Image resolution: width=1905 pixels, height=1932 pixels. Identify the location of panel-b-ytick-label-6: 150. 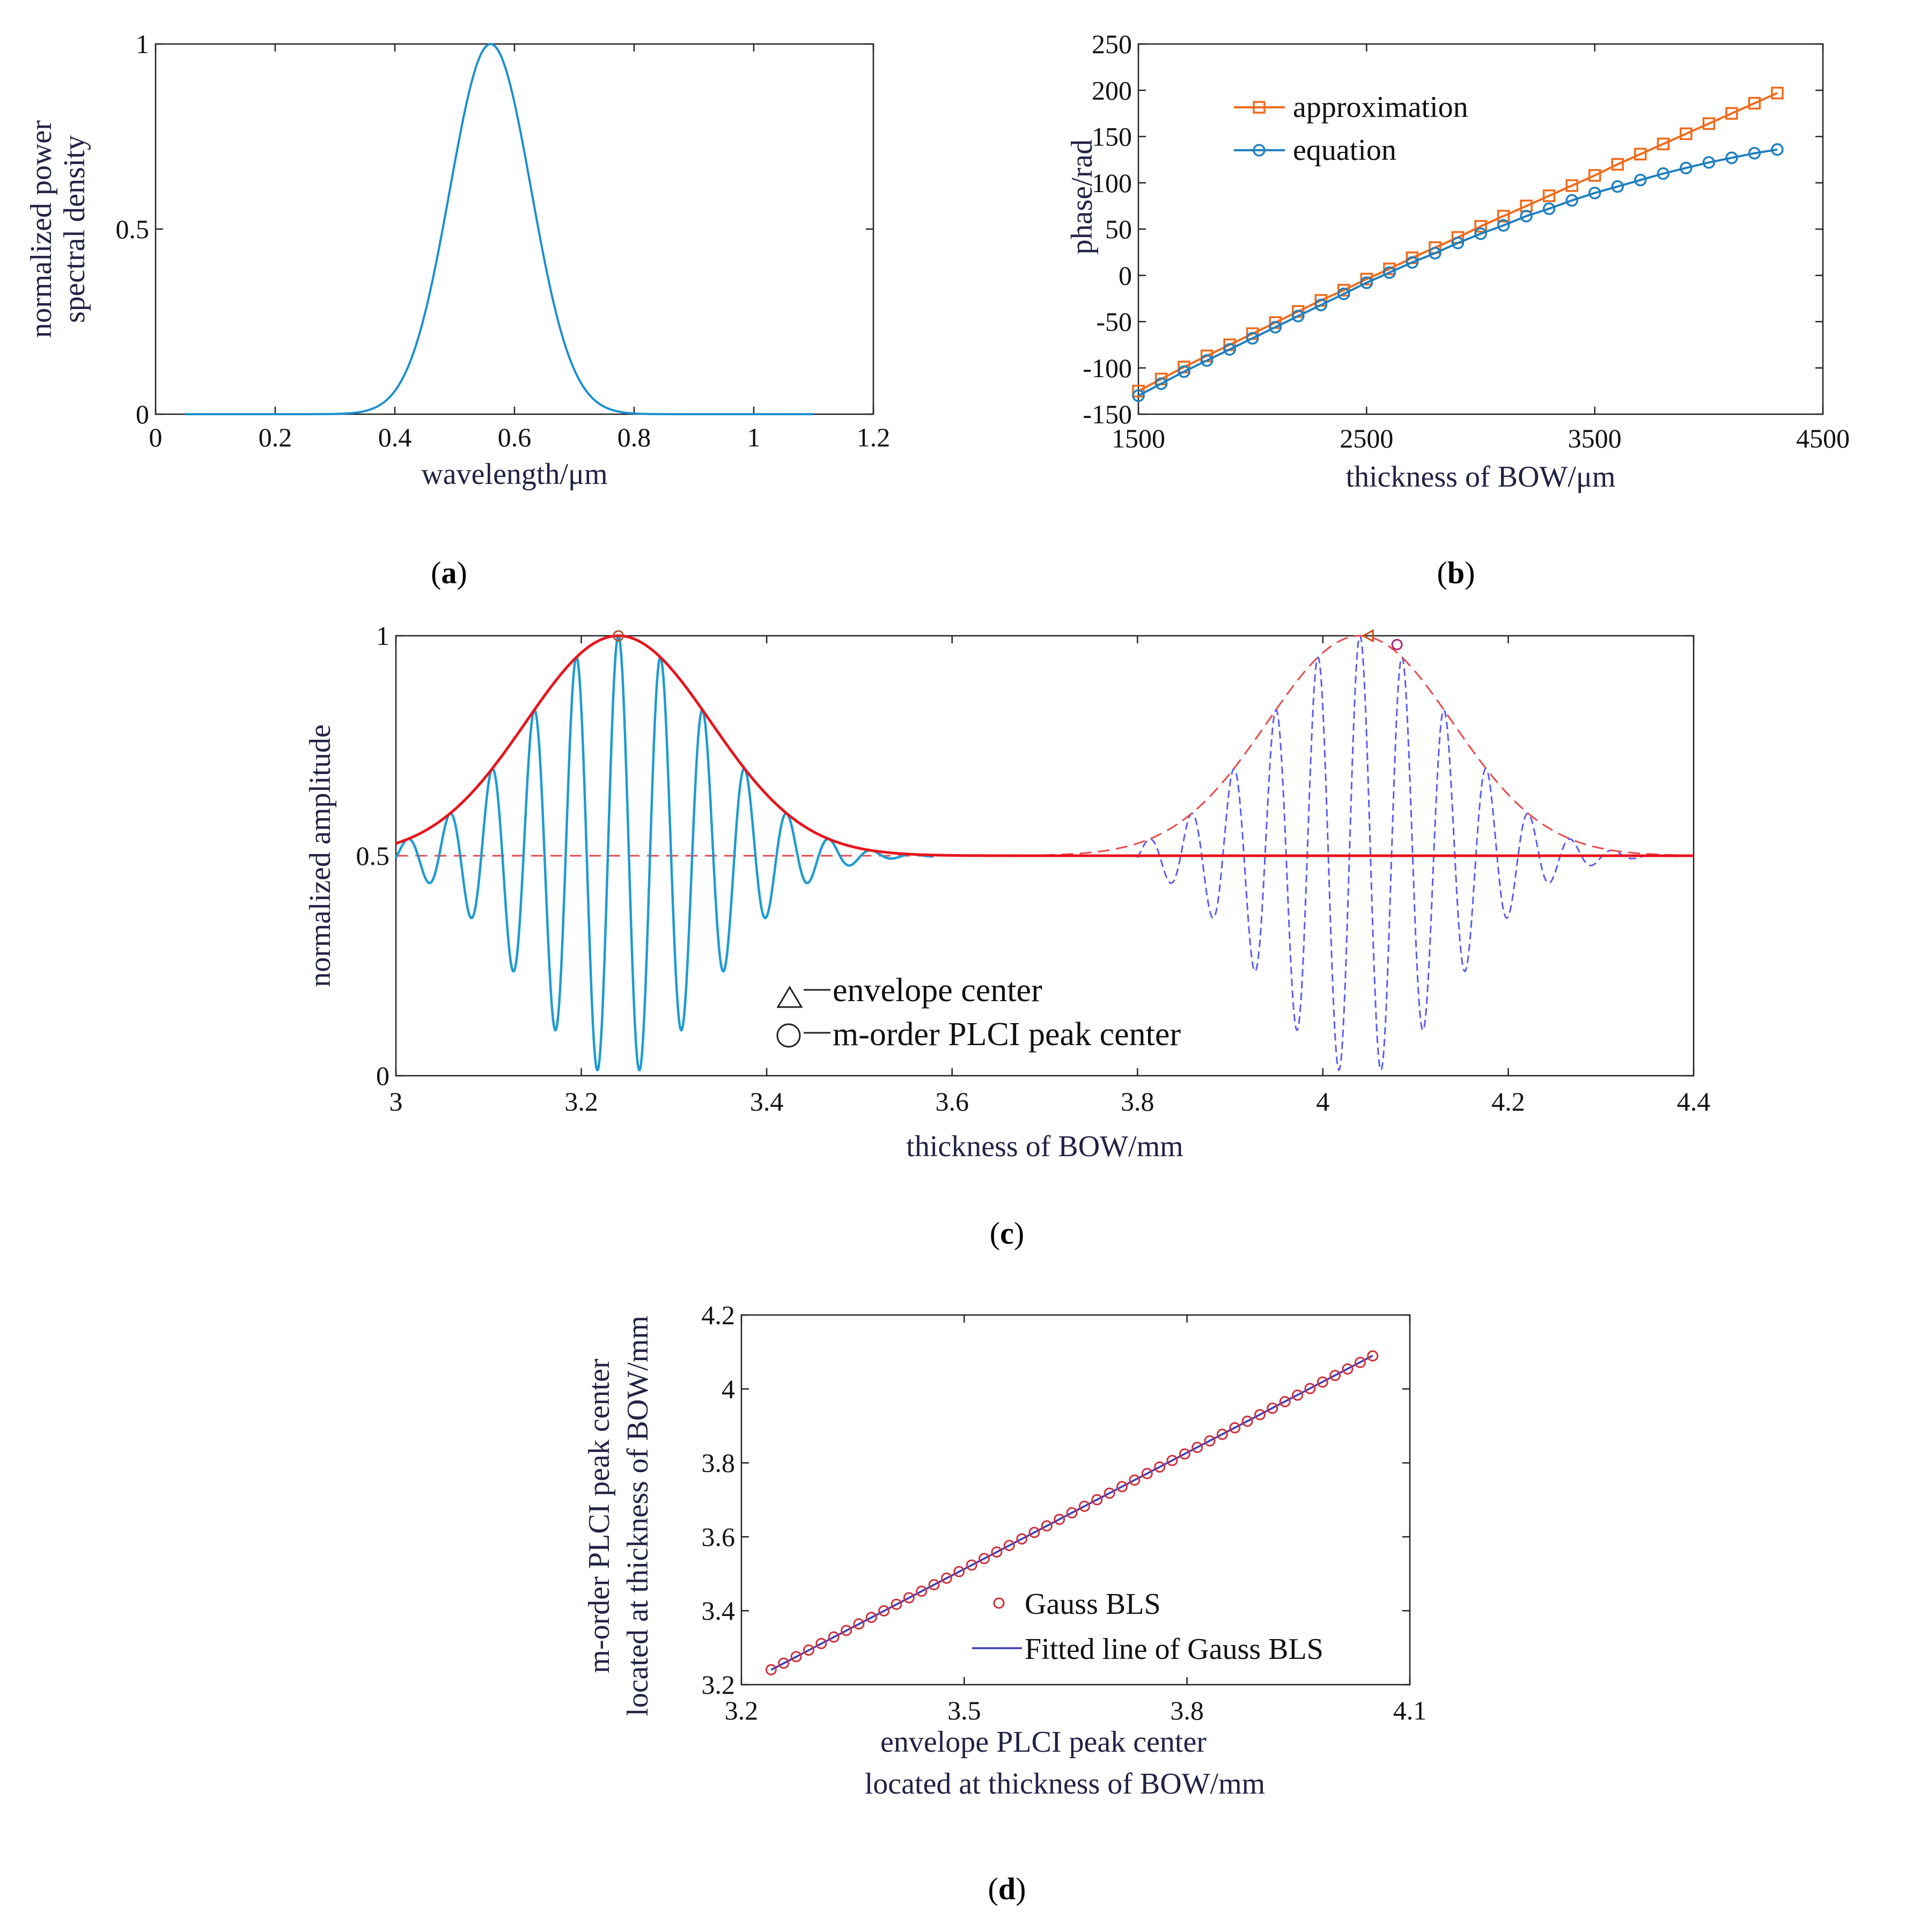
(1112, 137).